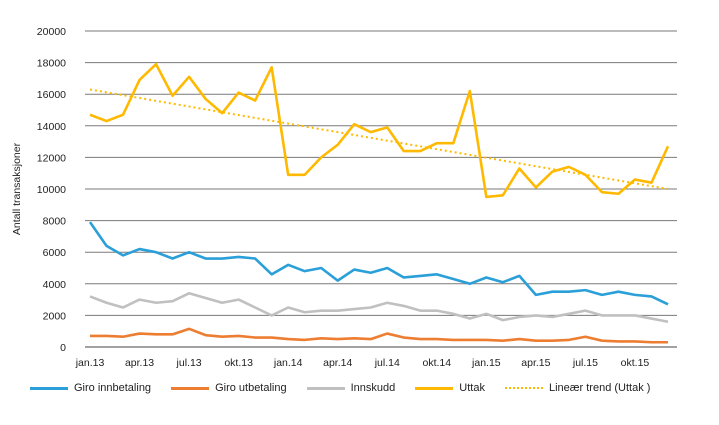  I want to click on series-line-innskudd, so click(379, 307).